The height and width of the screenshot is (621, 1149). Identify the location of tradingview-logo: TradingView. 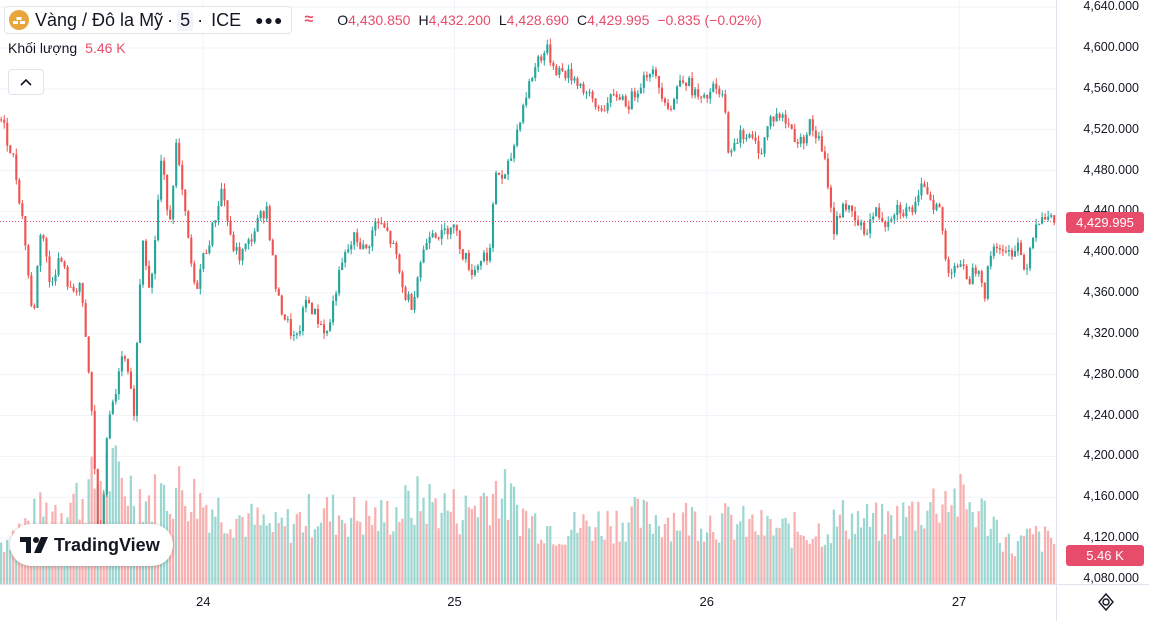
(91, 545).